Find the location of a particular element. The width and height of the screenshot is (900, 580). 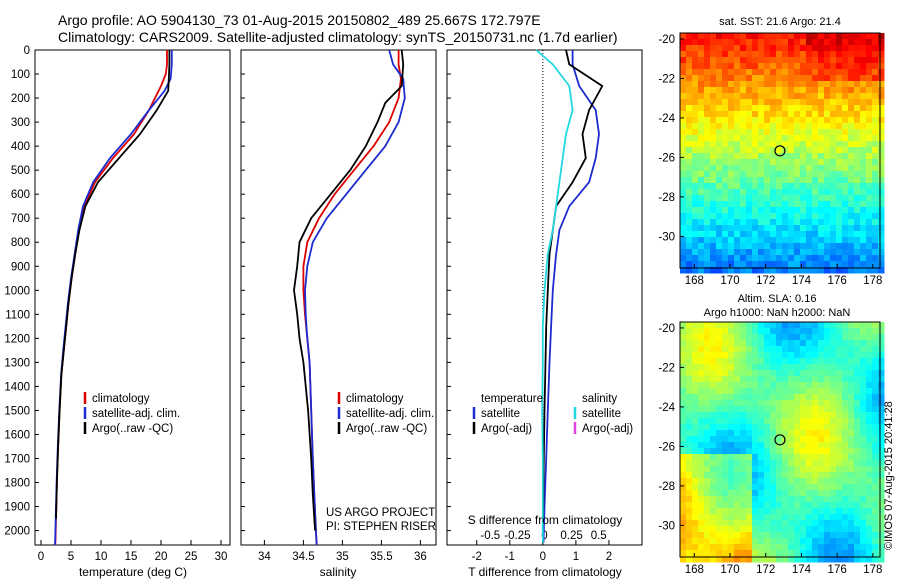

y-tick-label: 700 is located at coordinates (20, 219).